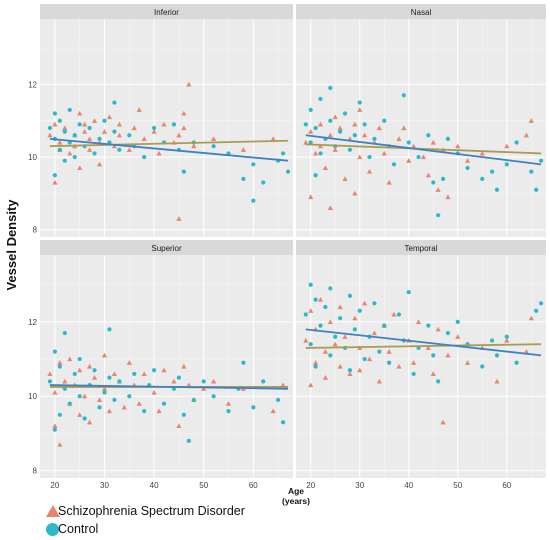 The height and width of the screenshot is (540, 550). I want to click on panel-strip-inferior, so click(166, 11).